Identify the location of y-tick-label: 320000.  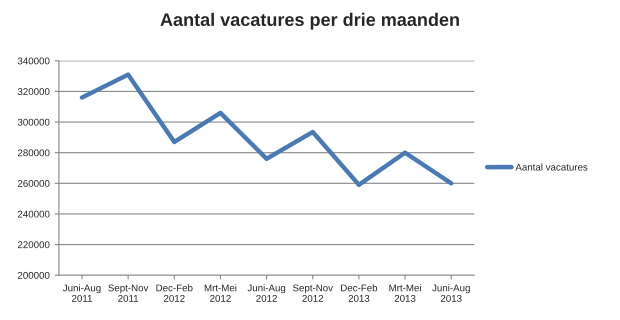
(34, 92).